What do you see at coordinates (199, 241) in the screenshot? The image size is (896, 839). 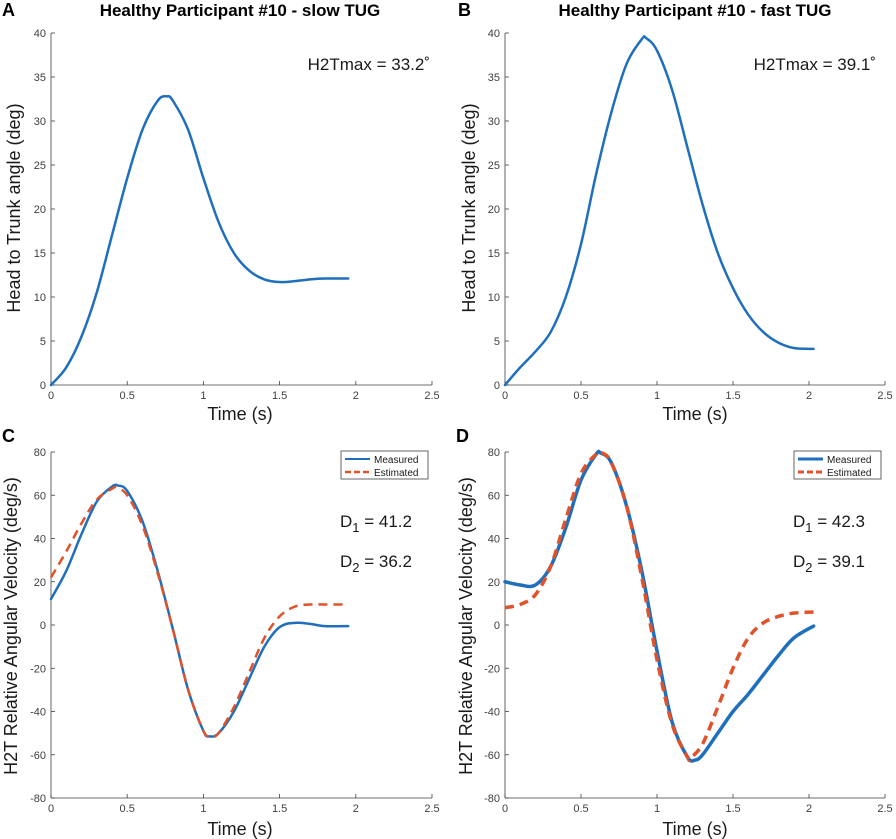 I see `panel-a-series-h2t-angle` at bounding box center [199, 241].